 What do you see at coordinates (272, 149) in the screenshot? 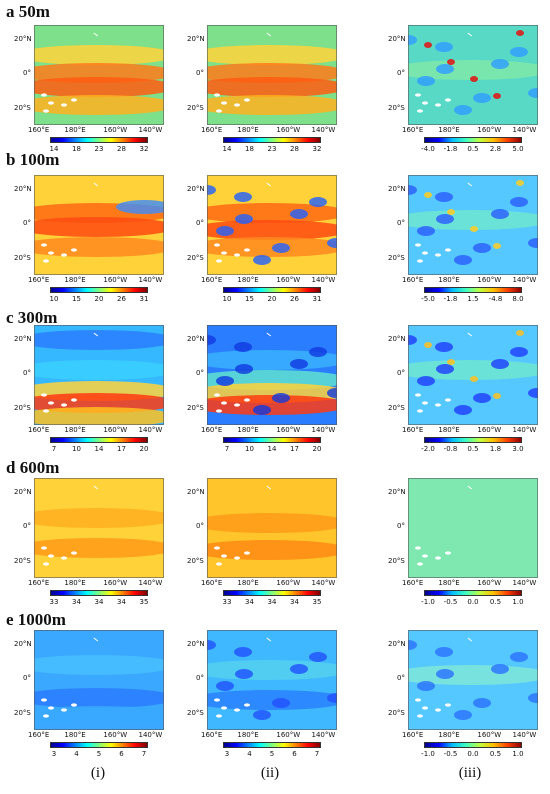
I see `colorbar-tick-label: 23` at bounding box center [272, 149].